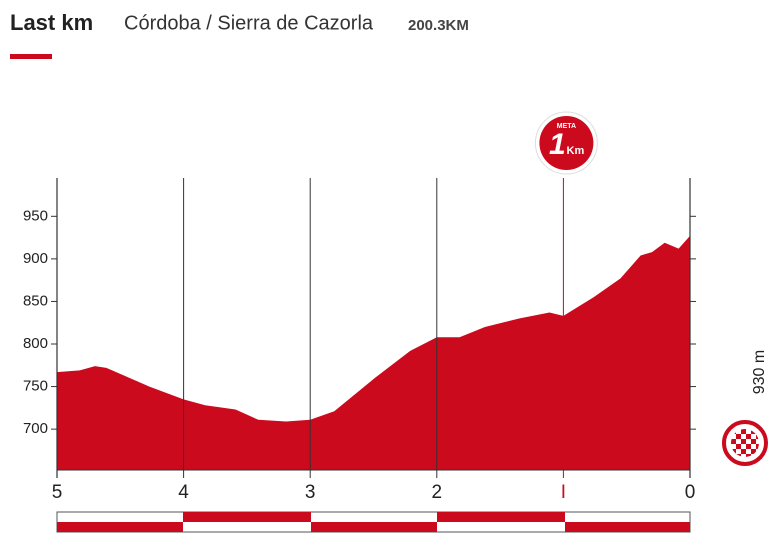 The image size is (779, 548). I want to click on distance: 200.3KM, so click(438, 25).